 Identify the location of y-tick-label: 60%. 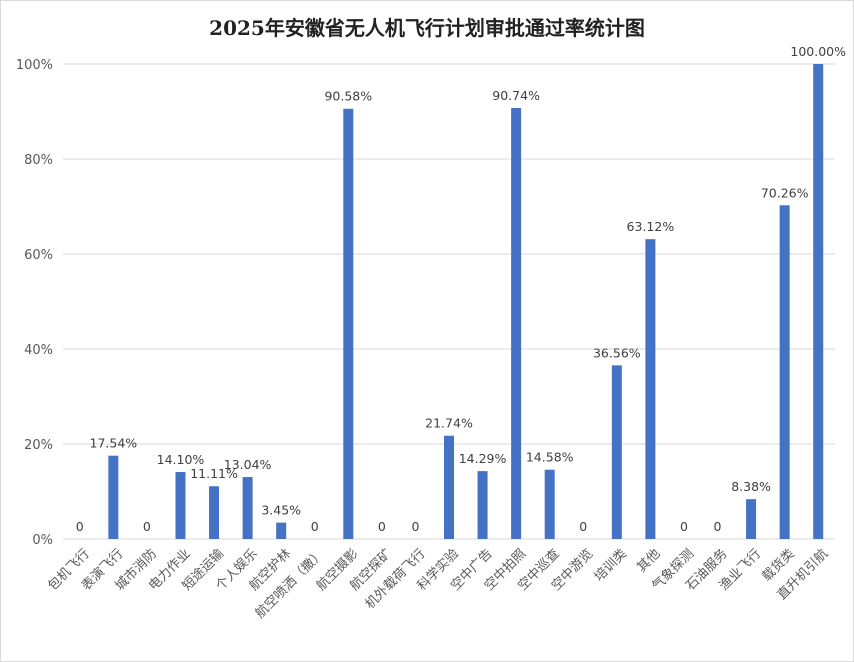
(38, 255).